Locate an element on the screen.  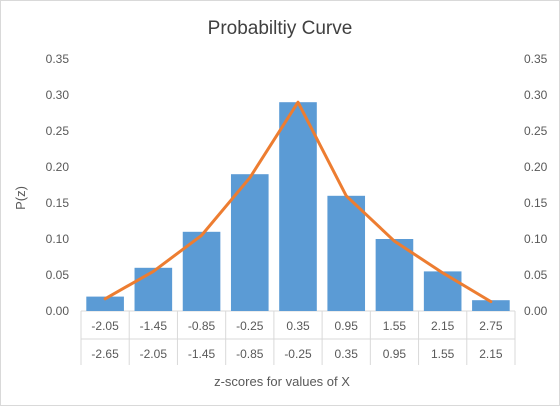
x-tick-lower-3: -0.85 is located at coordinates (250, 354).